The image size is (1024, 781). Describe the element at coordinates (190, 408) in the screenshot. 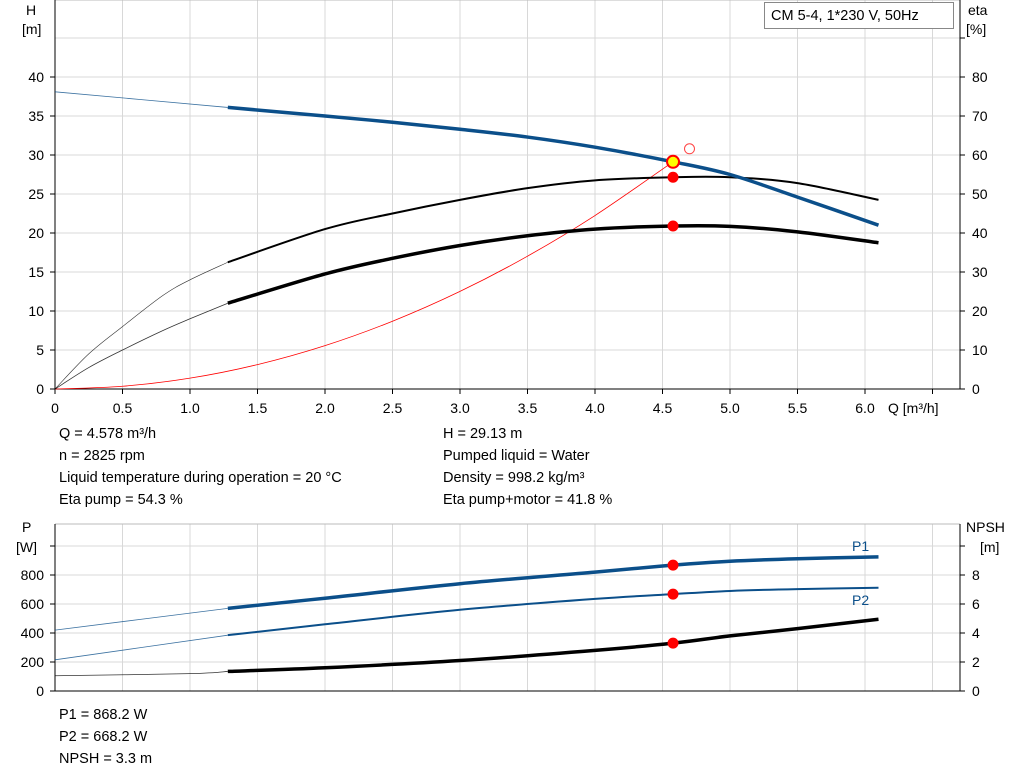

I see `x-tick-label: 1.0` at that location.